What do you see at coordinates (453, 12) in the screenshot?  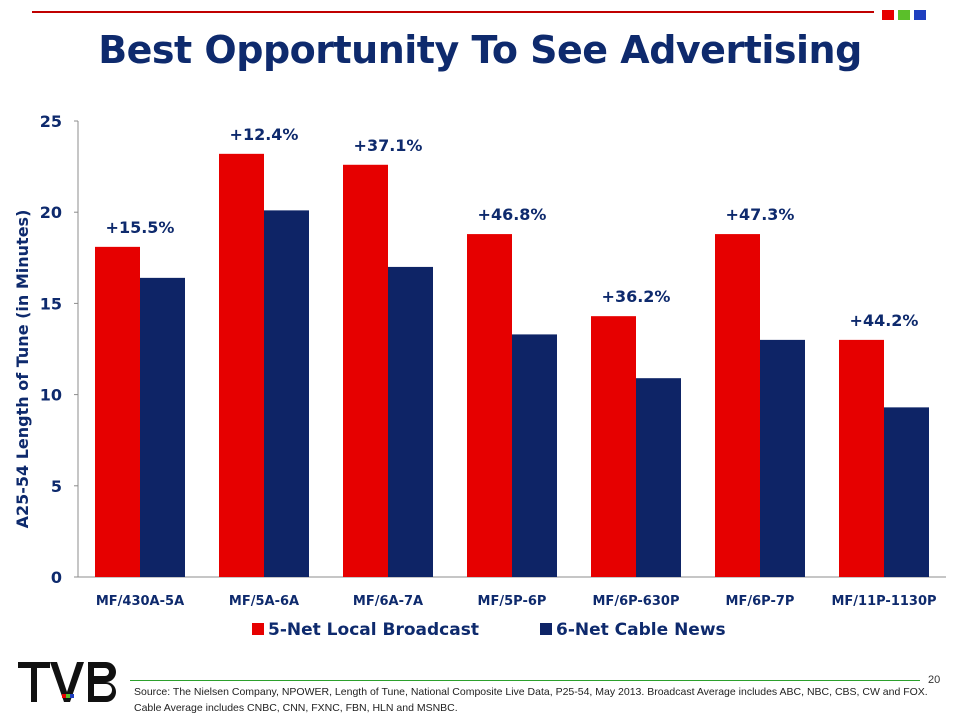 I see `top-rule` at bounding box center [453, 12].